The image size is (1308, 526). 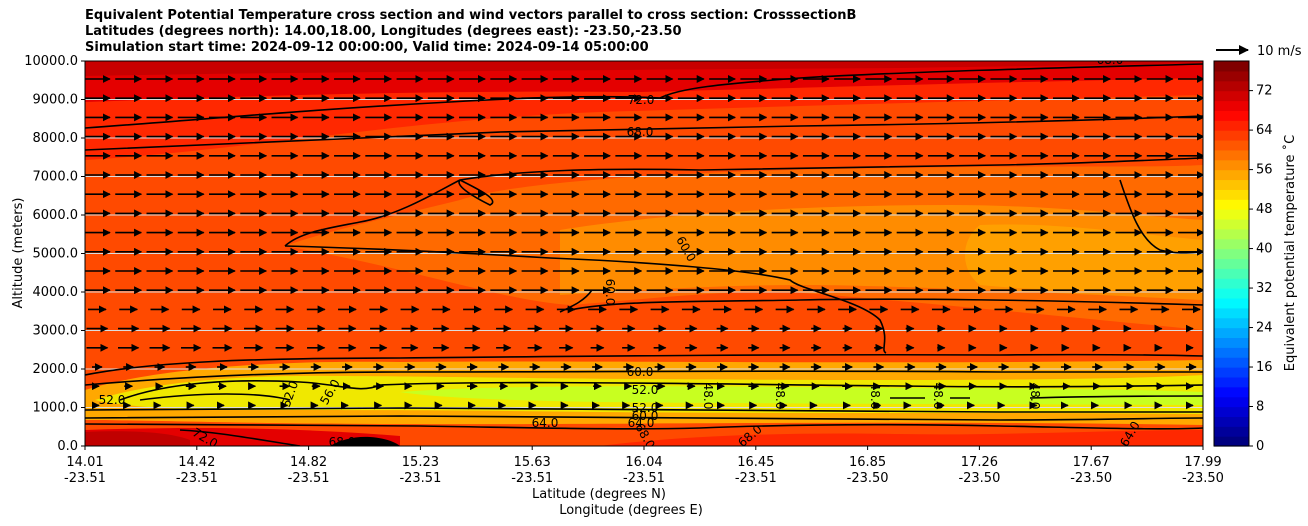 I want to click on y-tick-label: 2000.0, so click(x=56, y=369).